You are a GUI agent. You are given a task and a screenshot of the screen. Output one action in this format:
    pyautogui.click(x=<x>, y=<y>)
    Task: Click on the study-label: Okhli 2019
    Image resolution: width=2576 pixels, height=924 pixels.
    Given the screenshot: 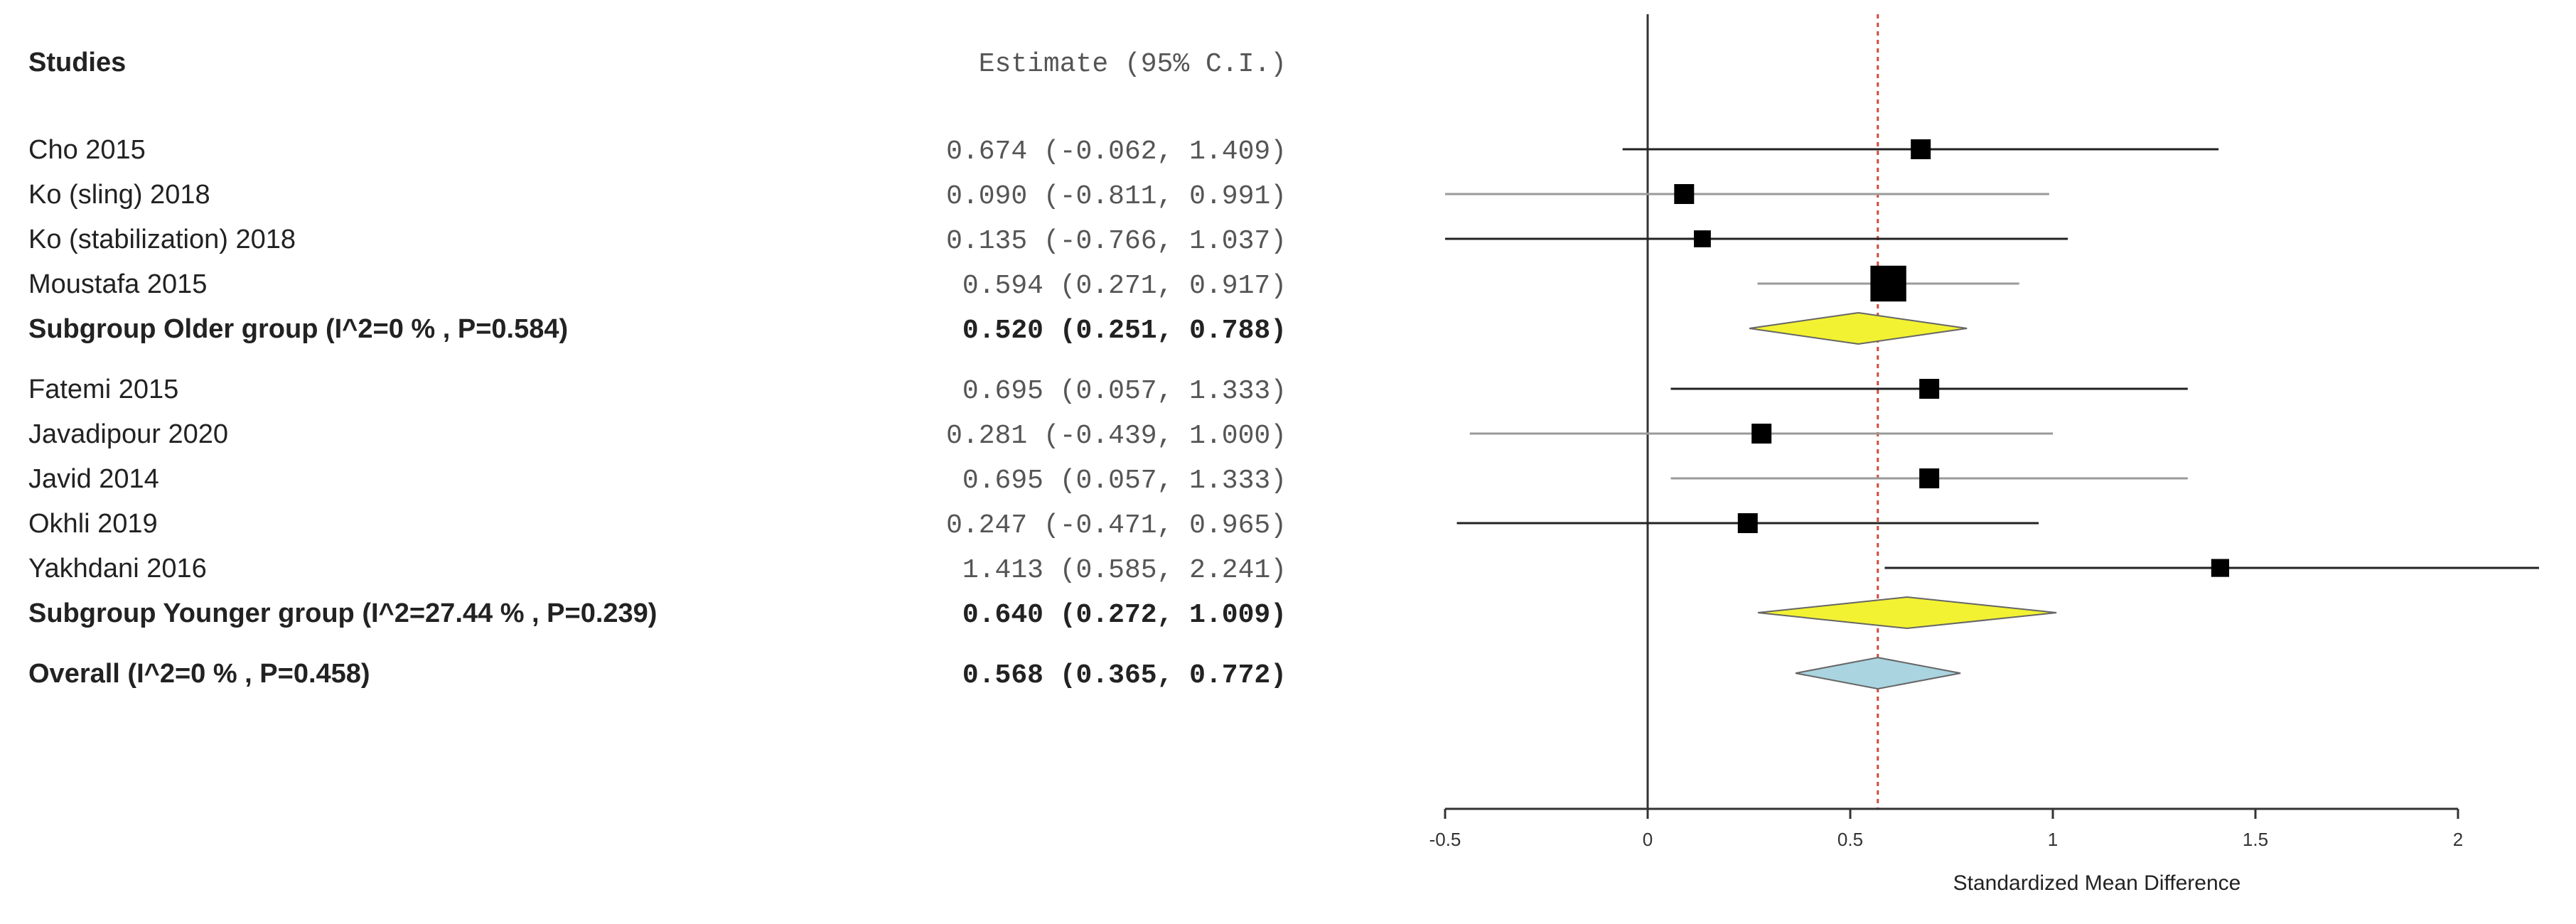 What is the action you would take?
    pyautogui.click(x=93, y=524)
    